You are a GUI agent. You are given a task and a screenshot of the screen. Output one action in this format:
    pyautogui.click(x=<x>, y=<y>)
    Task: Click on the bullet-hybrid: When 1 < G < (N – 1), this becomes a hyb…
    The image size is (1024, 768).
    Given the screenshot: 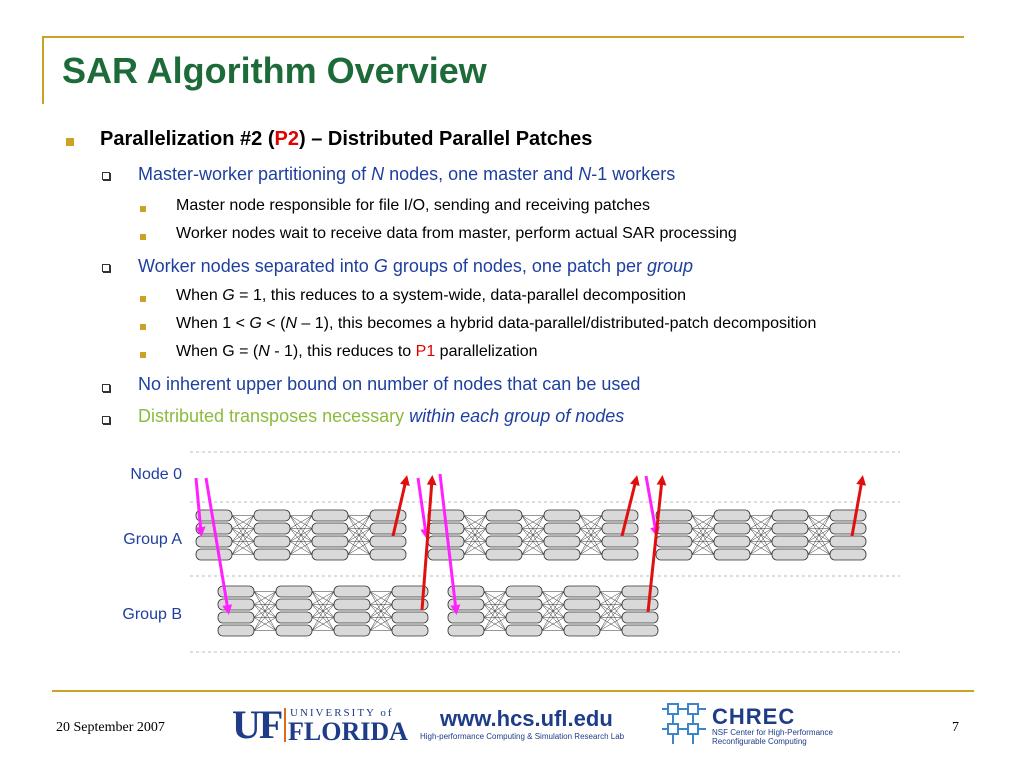 What is the action you would take?
    pyautogui.click(x=496, y=323)
    